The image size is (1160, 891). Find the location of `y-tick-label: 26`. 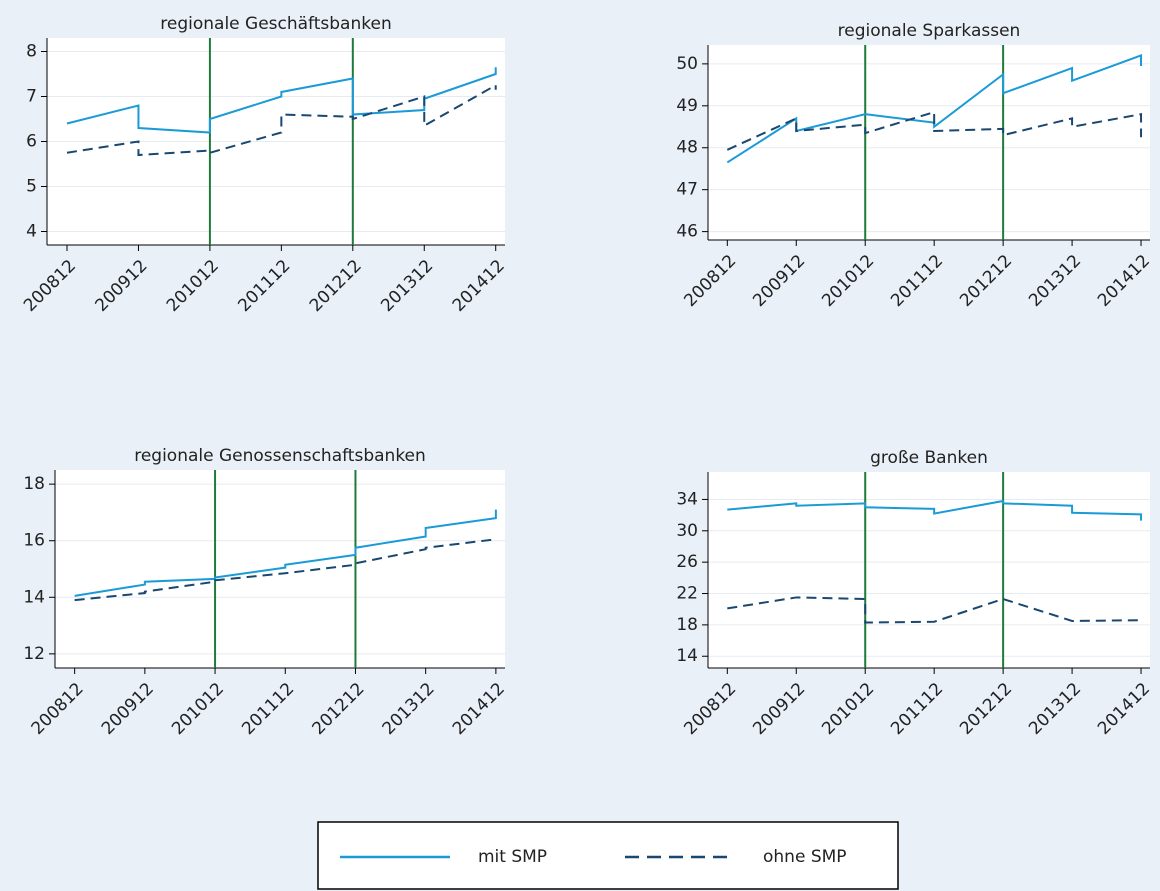

y-tick-label: 26 is located at coordinates (687, 562).